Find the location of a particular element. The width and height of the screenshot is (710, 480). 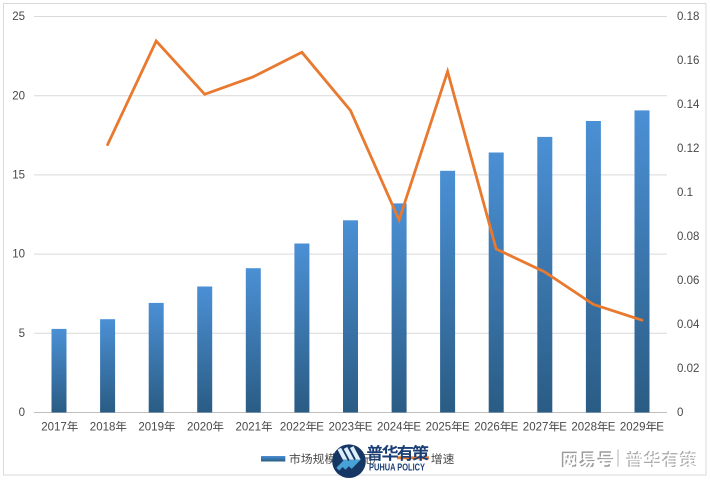

svg-text: 2025 is located at coordinates (439, 428).